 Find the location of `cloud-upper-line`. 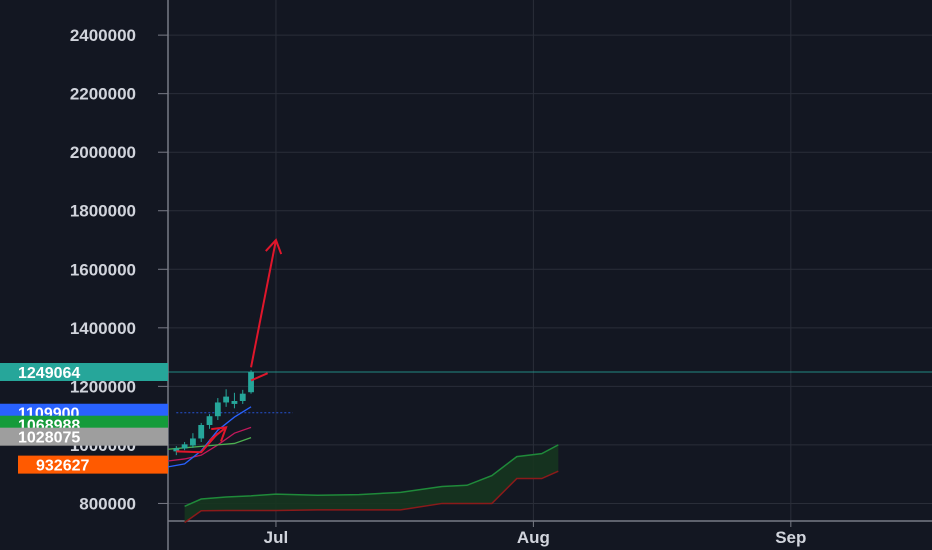

cloud-upper-line is located at coordinates (371, 476).